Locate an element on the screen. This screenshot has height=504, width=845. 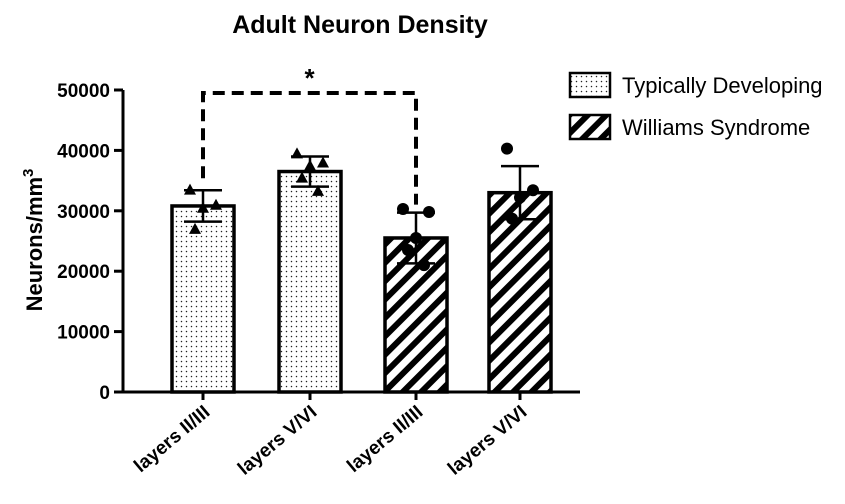
y-axis-title-sup: 3 is located at coordinates (28, 173).